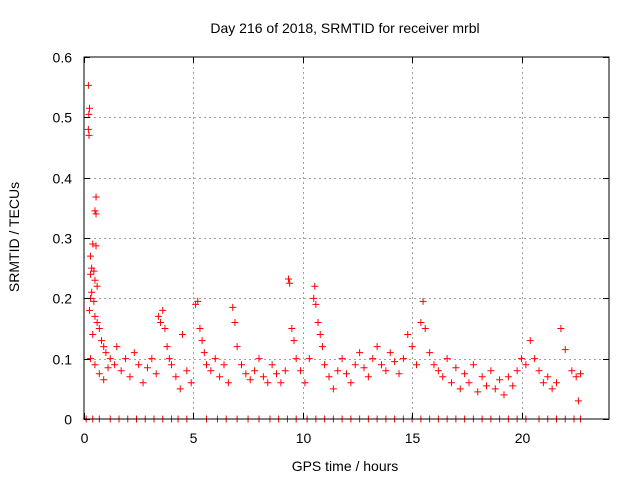 This screenshot has width=640, height=480. Describe the element at coordinates (63, 299) in the screenshot. I see `y-tick-label: 0.2` at that location.